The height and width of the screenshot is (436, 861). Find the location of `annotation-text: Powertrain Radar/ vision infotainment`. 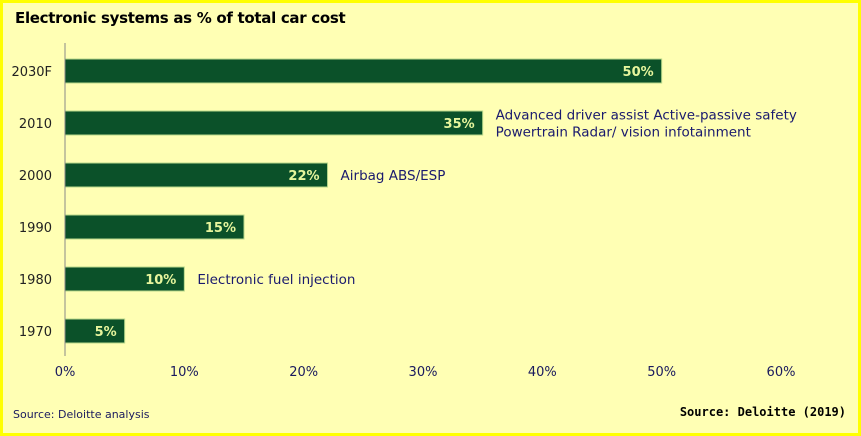

annotation-text: Powertrain Radar/ vision infotainment is located at coordinates (623, 133).